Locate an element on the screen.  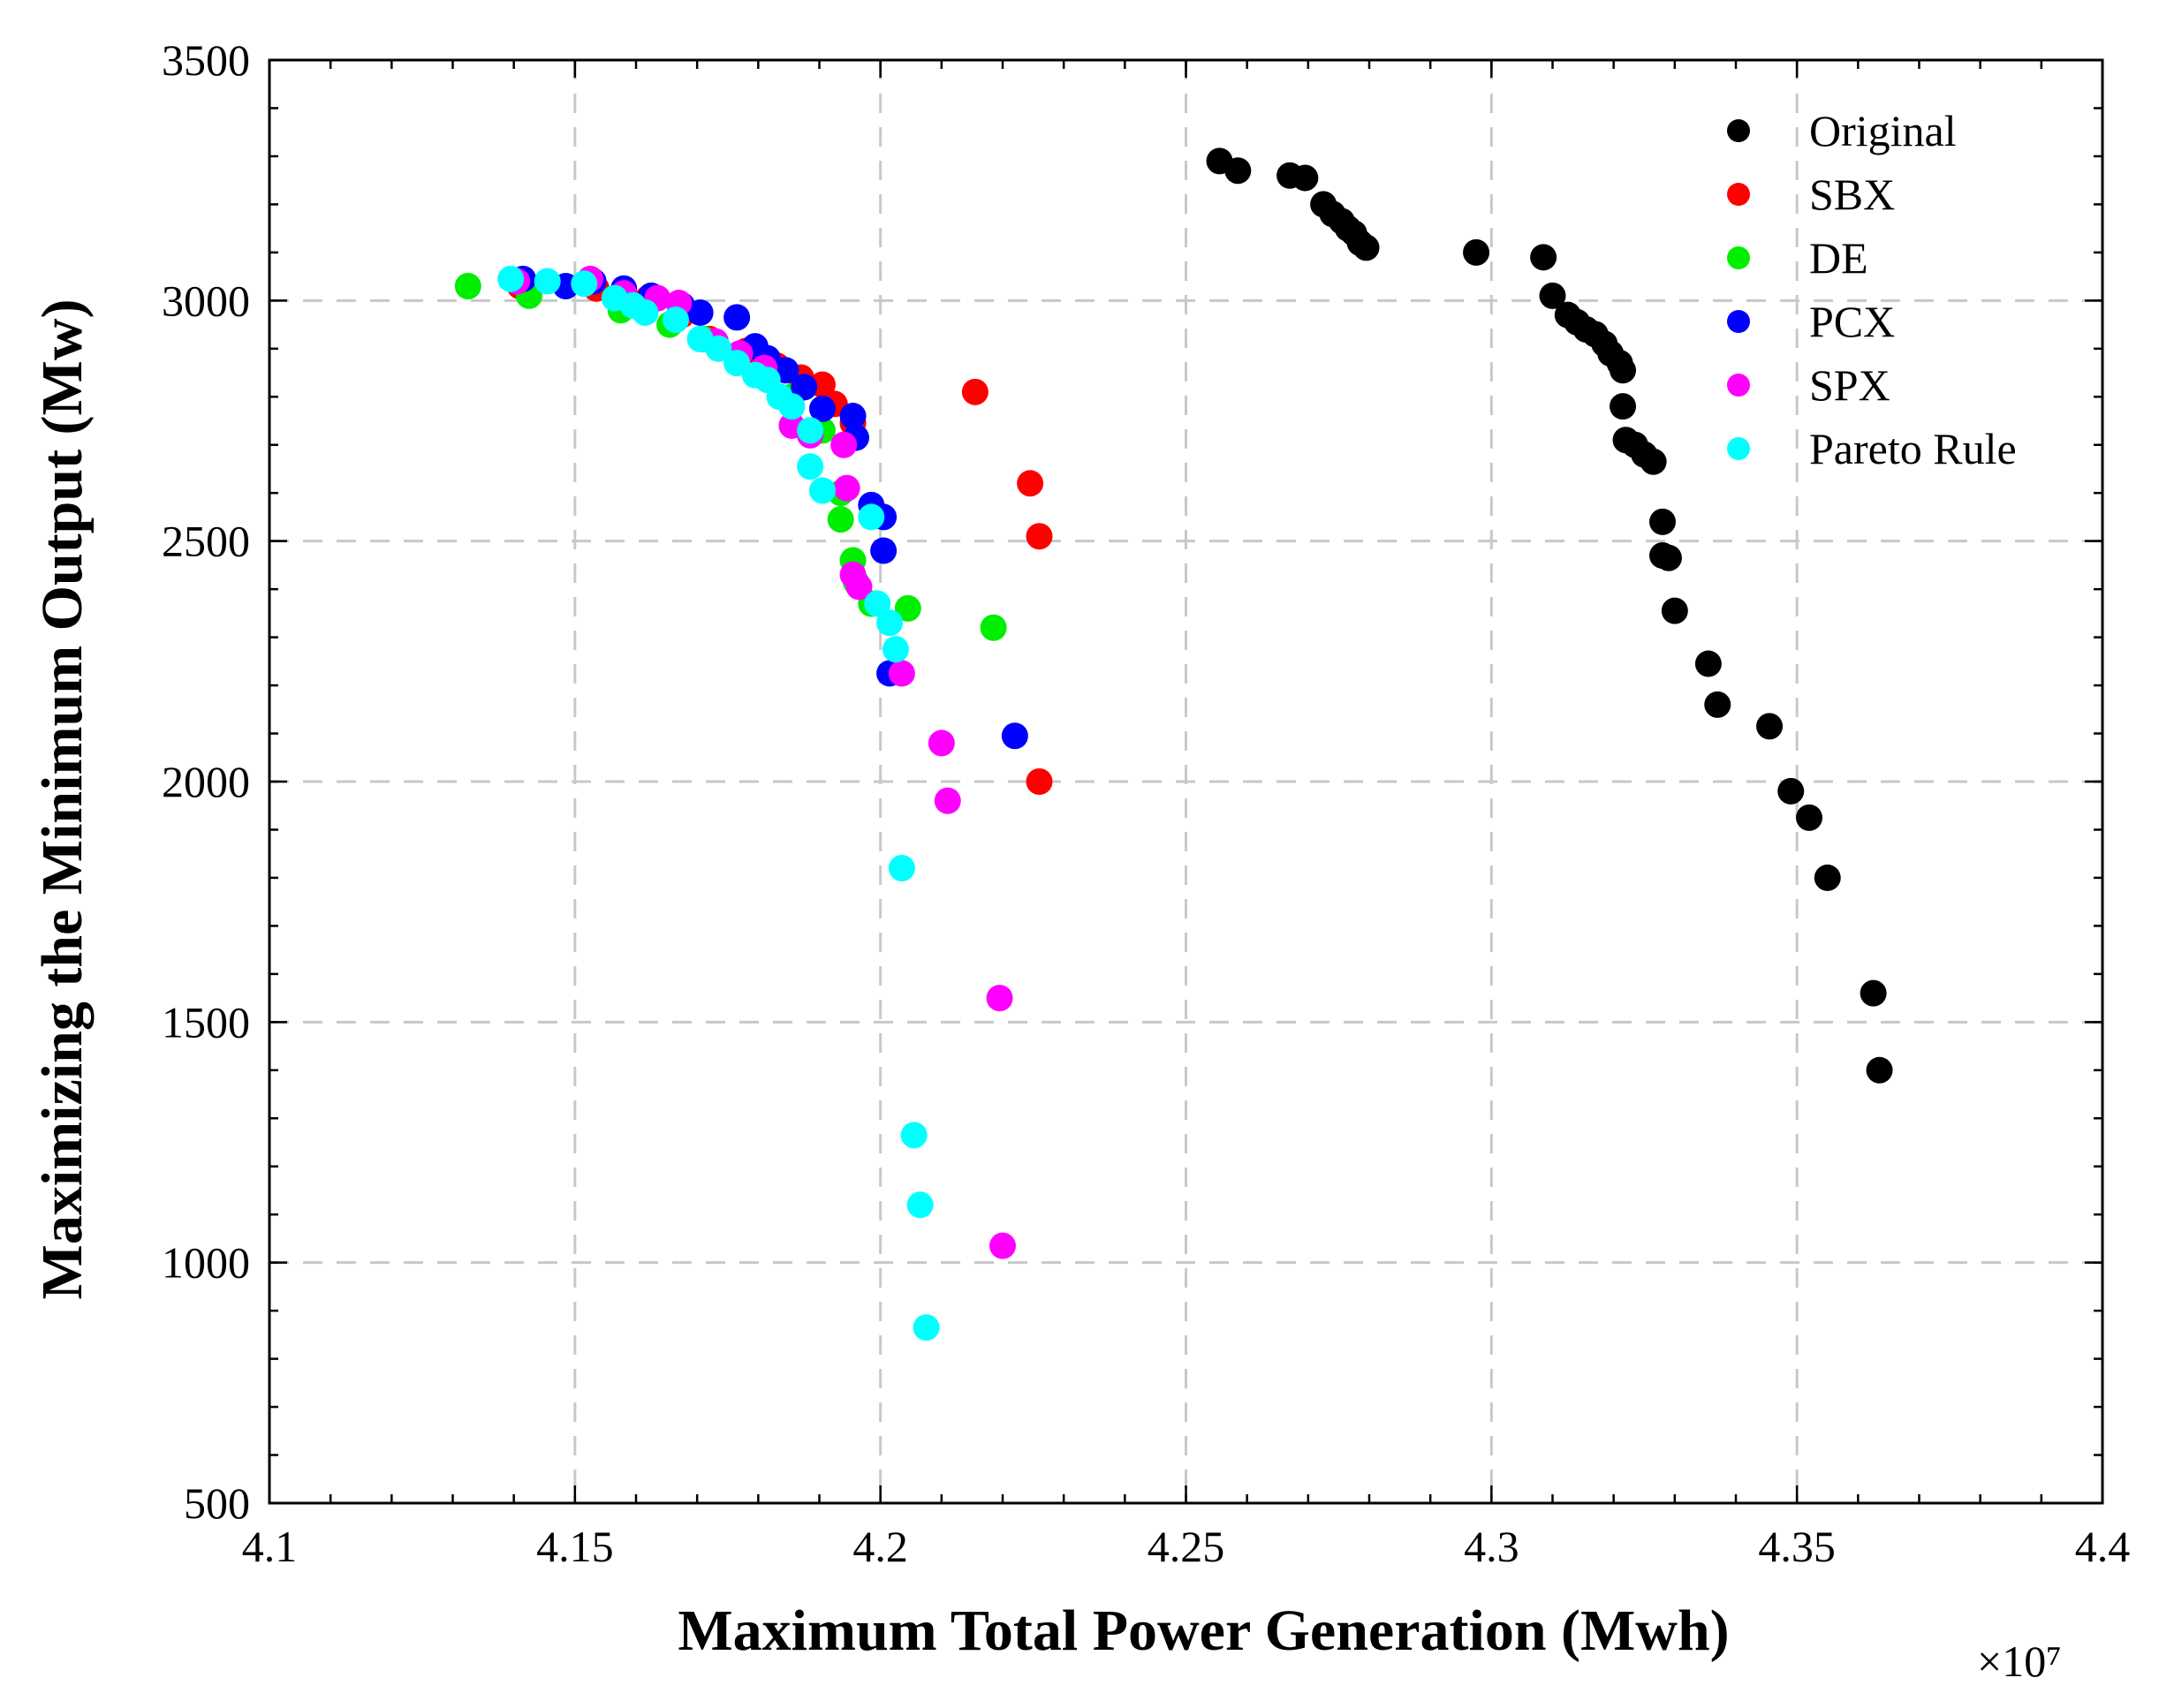
y-tick-label: 2000 is located at coordinates (206, 781).